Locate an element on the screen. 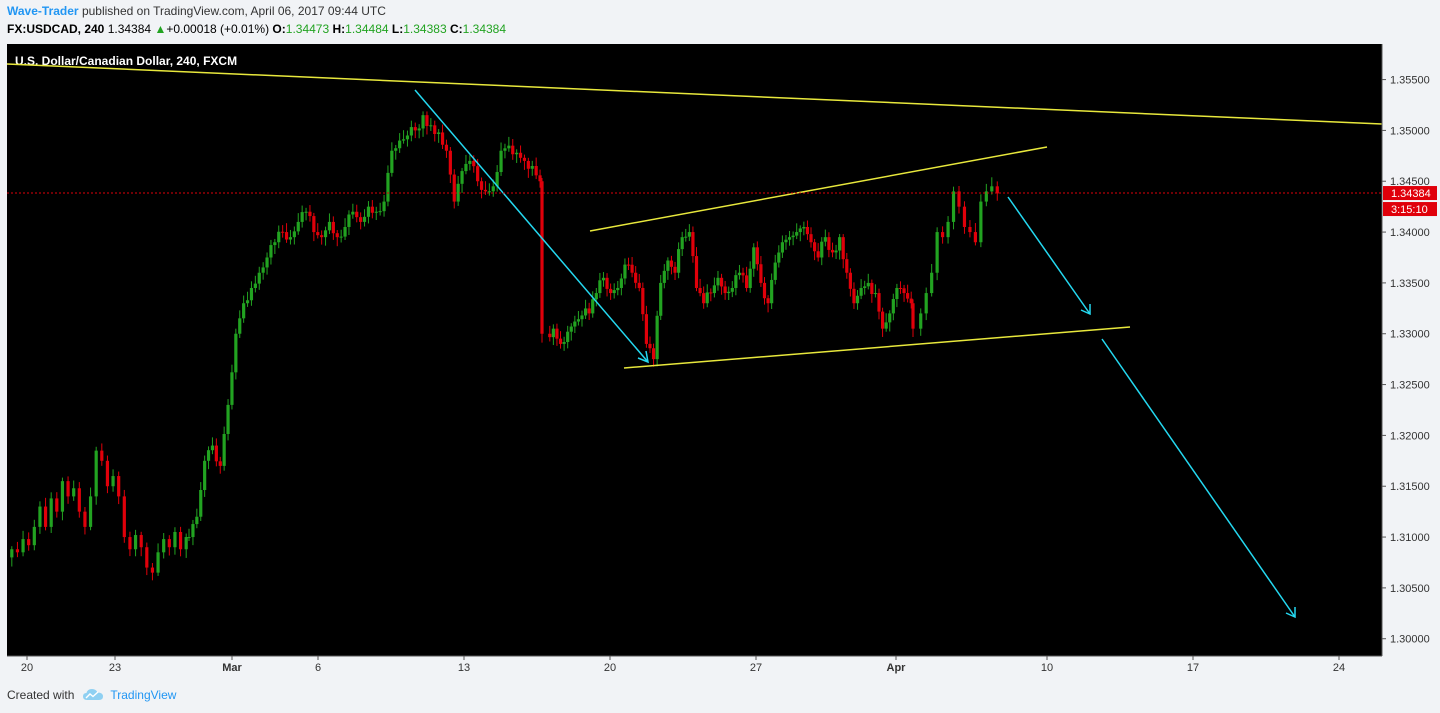 The width and height of the screenshot is (1440, 713). upper-resistance-trendline is located at coordinates (694, 94).